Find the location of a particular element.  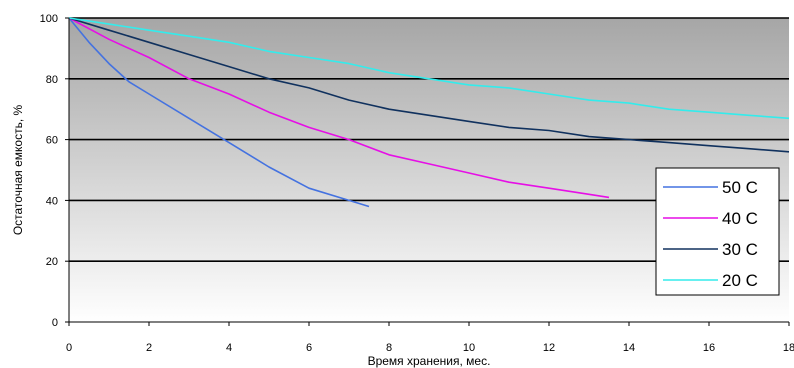

x-tick-label: 2 is located at coordinates (149, 348).